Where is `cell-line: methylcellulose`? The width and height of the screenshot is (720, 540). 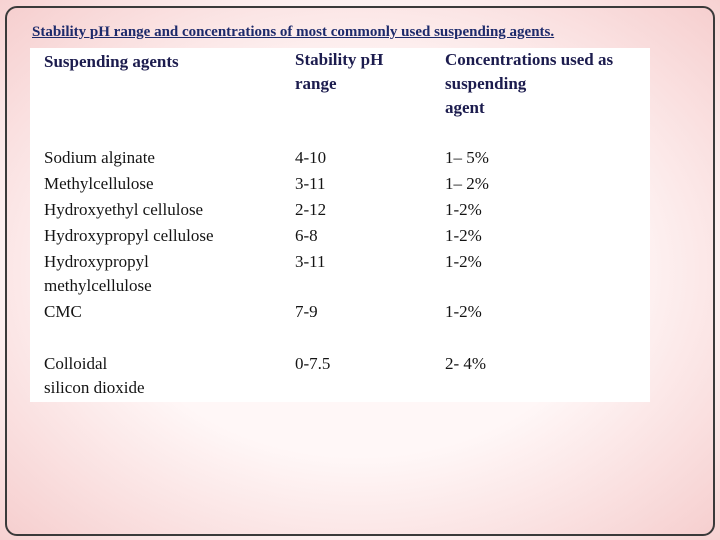 cell-line: methylcellulose is located at coordinates (98, 285).